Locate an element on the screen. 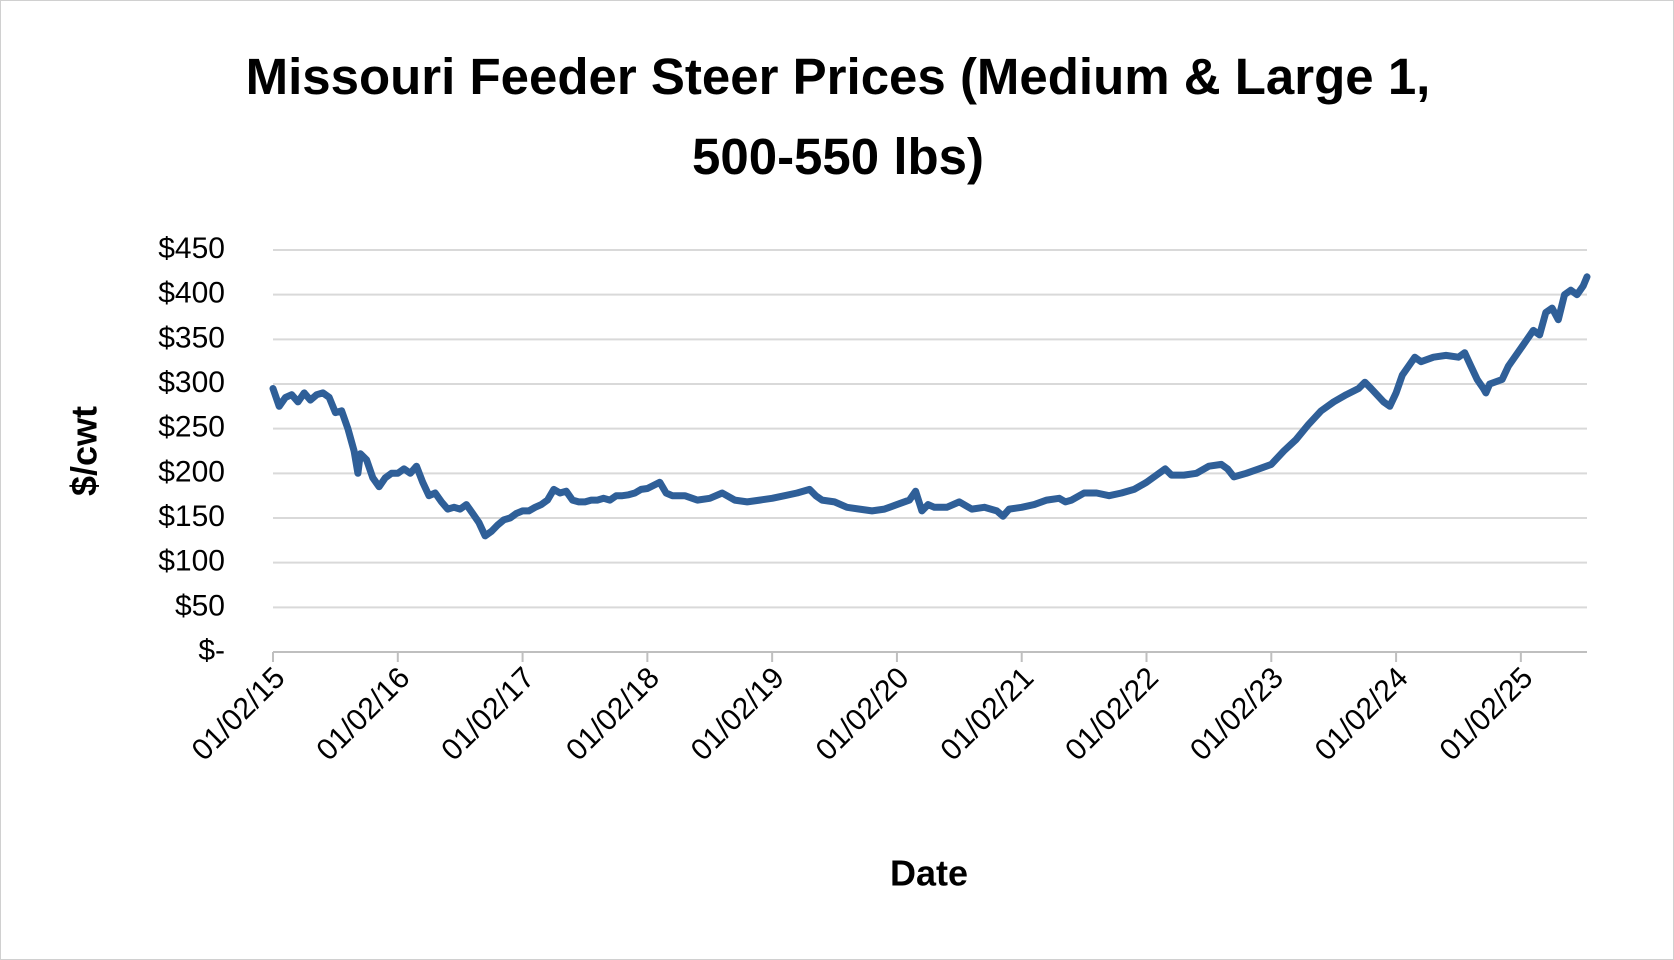 The width and height of the screenshot is (1674, 960). x-tick-label: 01/02/17 is located at coordinates (488, 714).